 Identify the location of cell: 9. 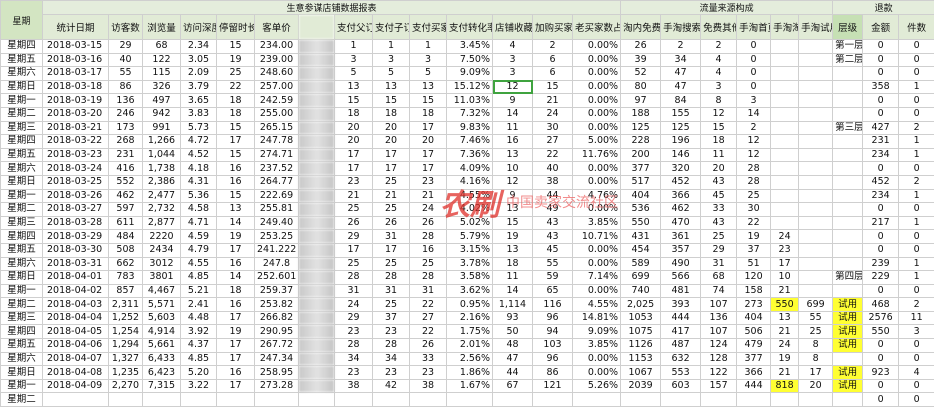
(512, 196).